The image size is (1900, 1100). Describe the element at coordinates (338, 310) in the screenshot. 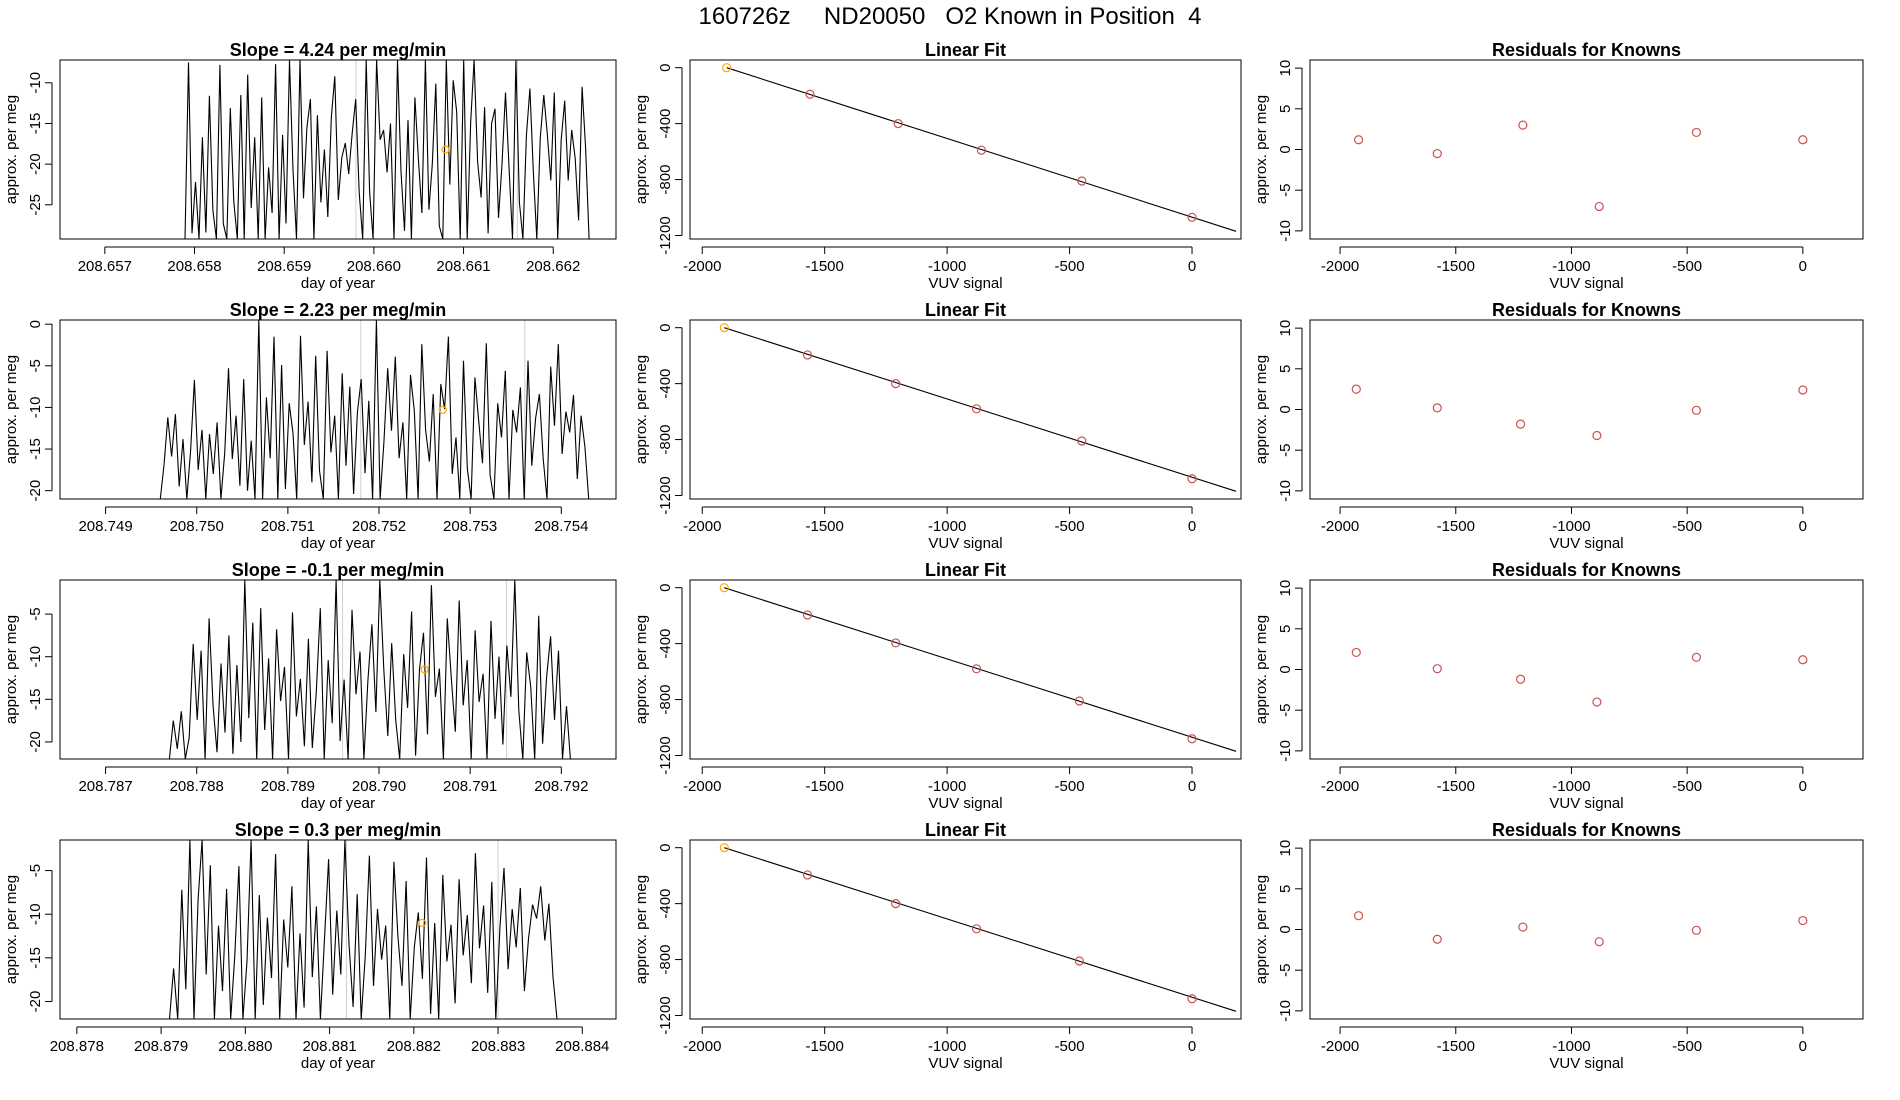

I see `panel-title: Slope = 2.23 per meg/min` at that location.